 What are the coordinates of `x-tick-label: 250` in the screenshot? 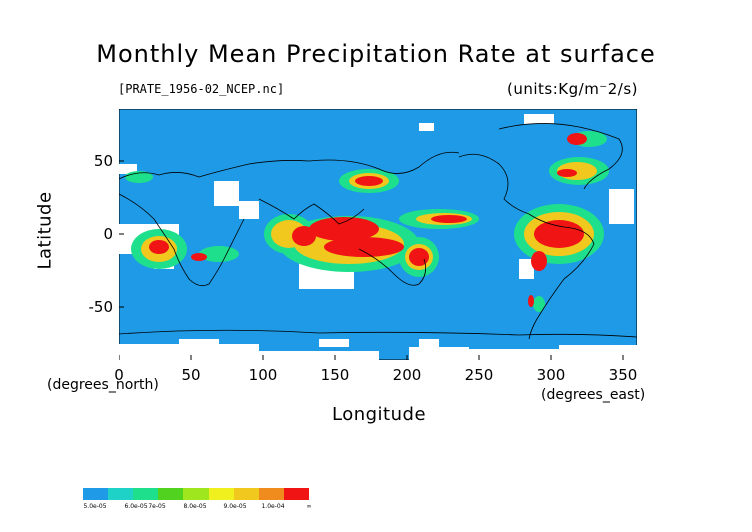 It's located at (479, 375).